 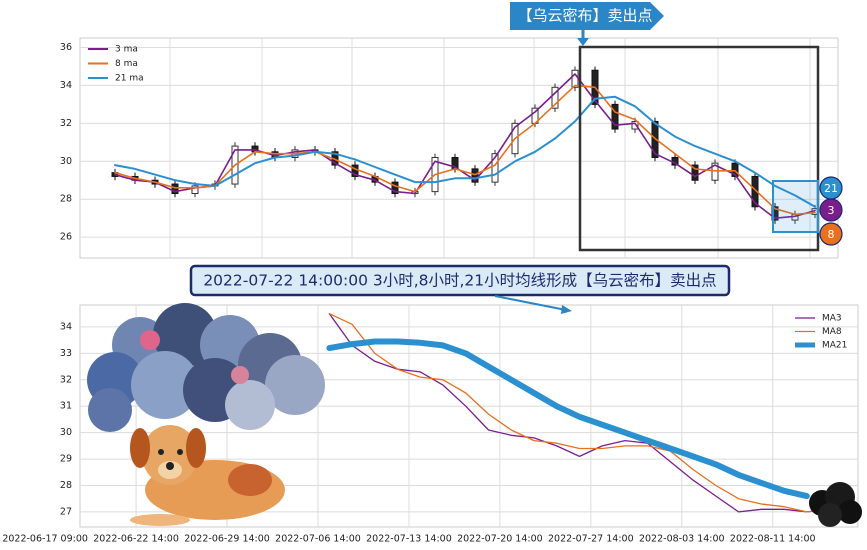 What do you see at coordinates (318, 539) in the screenshot?
I see `x-tick-label: 2022-07-06 14:00` at bounding box center [318, 539].